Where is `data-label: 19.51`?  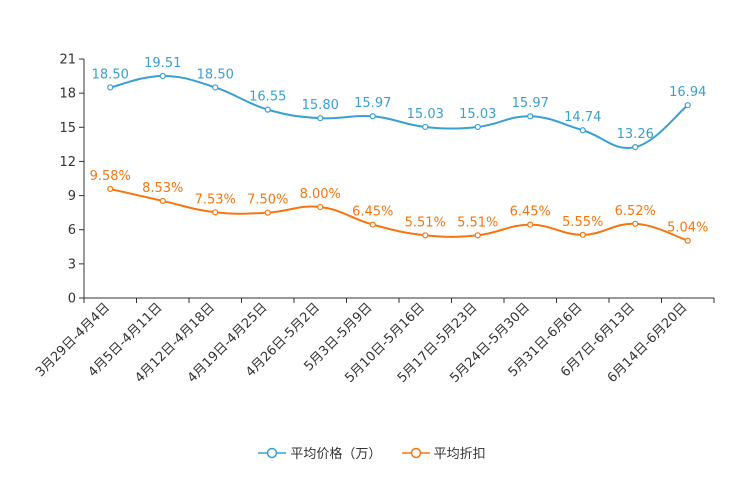 data-label: 19.51 is located at coordinates (162, 63).